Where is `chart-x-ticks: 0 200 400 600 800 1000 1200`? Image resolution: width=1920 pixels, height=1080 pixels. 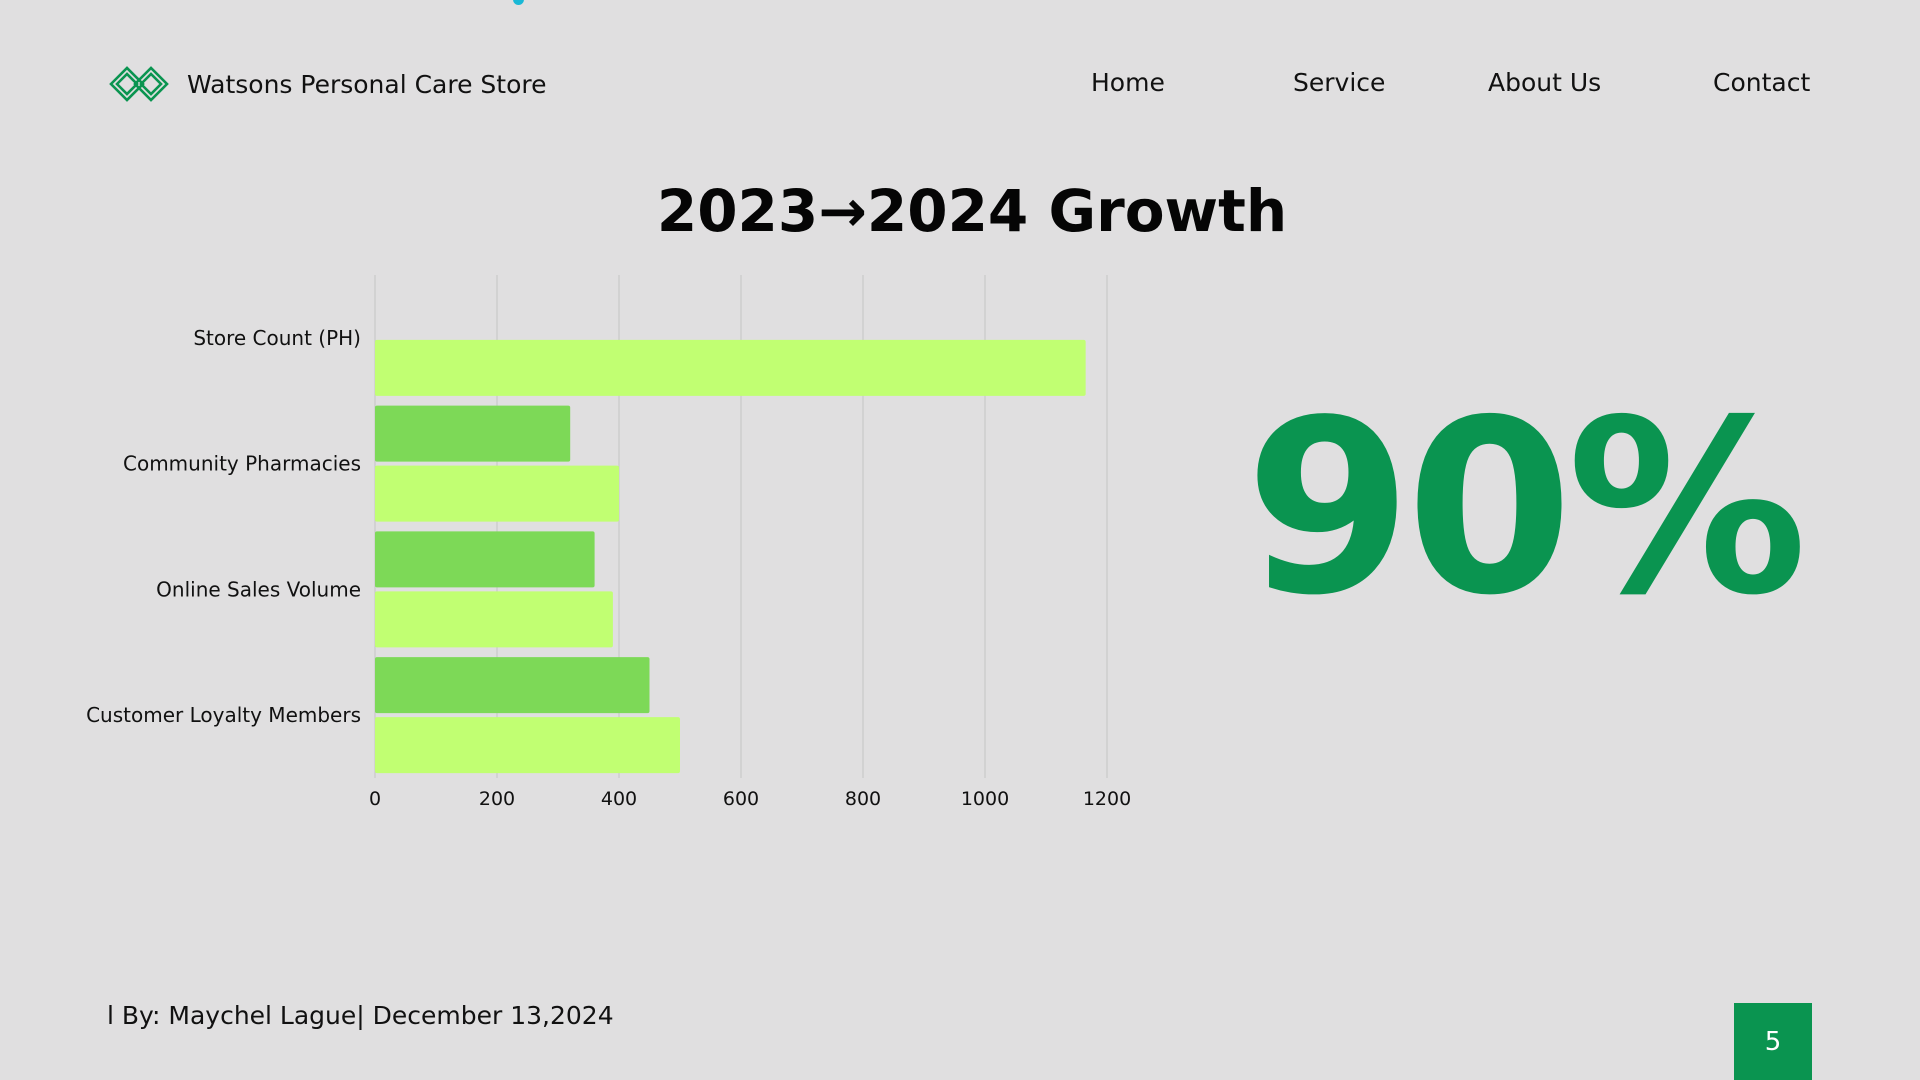
chart-x-ticks: 0 200 400 600 800 1000 1200 is located at coordinates (750, 799).